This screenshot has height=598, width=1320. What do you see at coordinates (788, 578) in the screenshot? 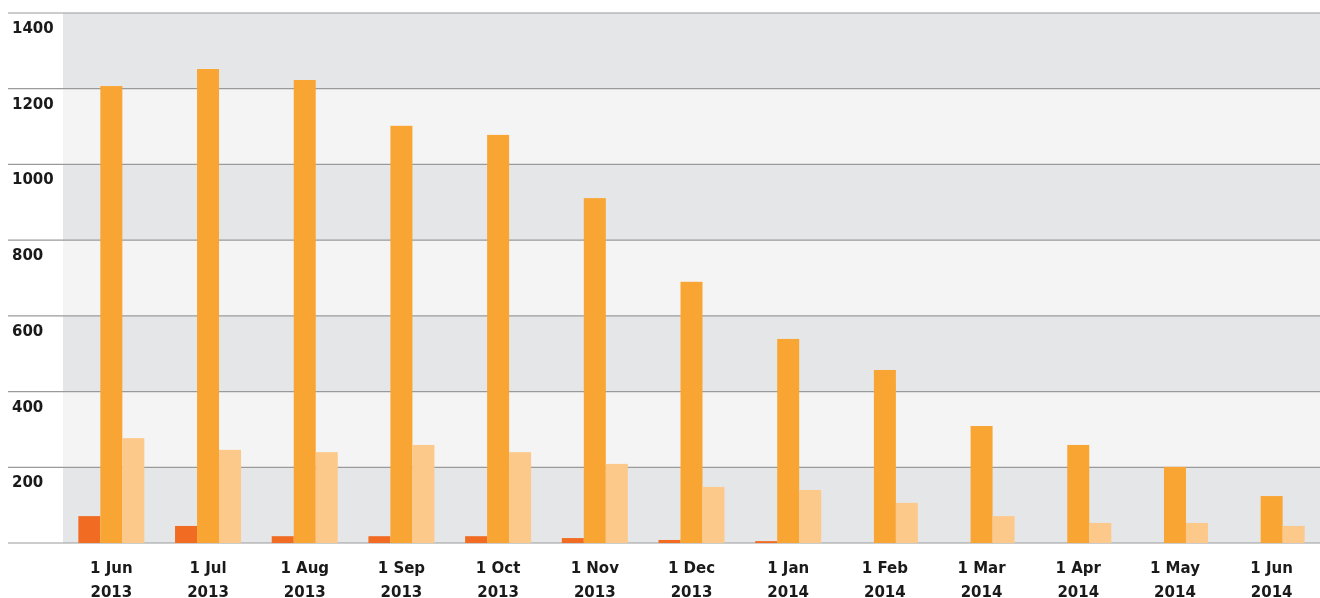
I see `x-tick-label: 1 Jan 2014` at bounding box center [788, 578].